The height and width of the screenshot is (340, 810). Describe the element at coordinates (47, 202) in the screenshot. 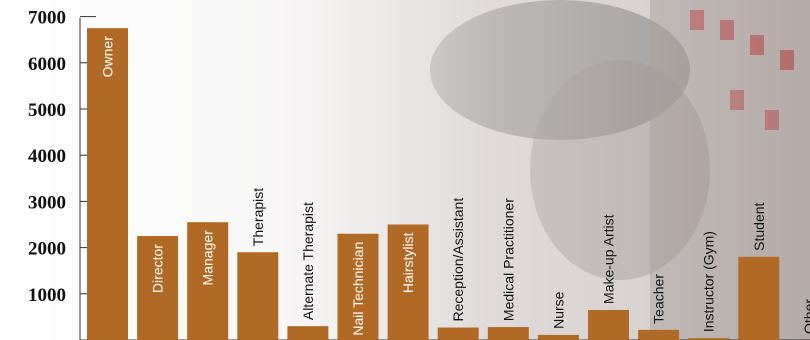

I see `y-tick-label: 3000` at that location.